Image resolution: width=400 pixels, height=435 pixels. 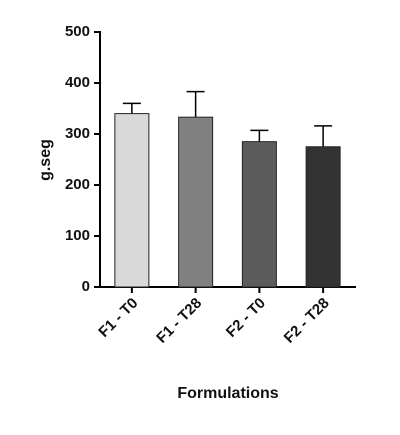 I want to click on y-tick-label: 300, so click(x=77, y=133).